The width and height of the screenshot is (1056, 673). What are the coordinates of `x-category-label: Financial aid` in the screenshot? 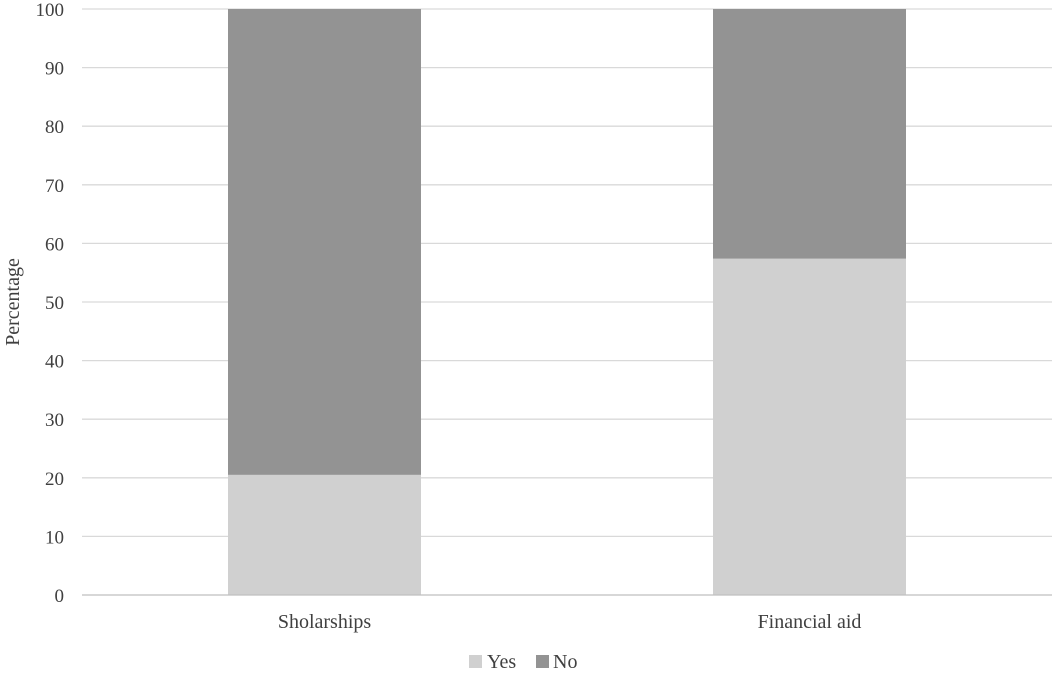 It's located at (810, 622).